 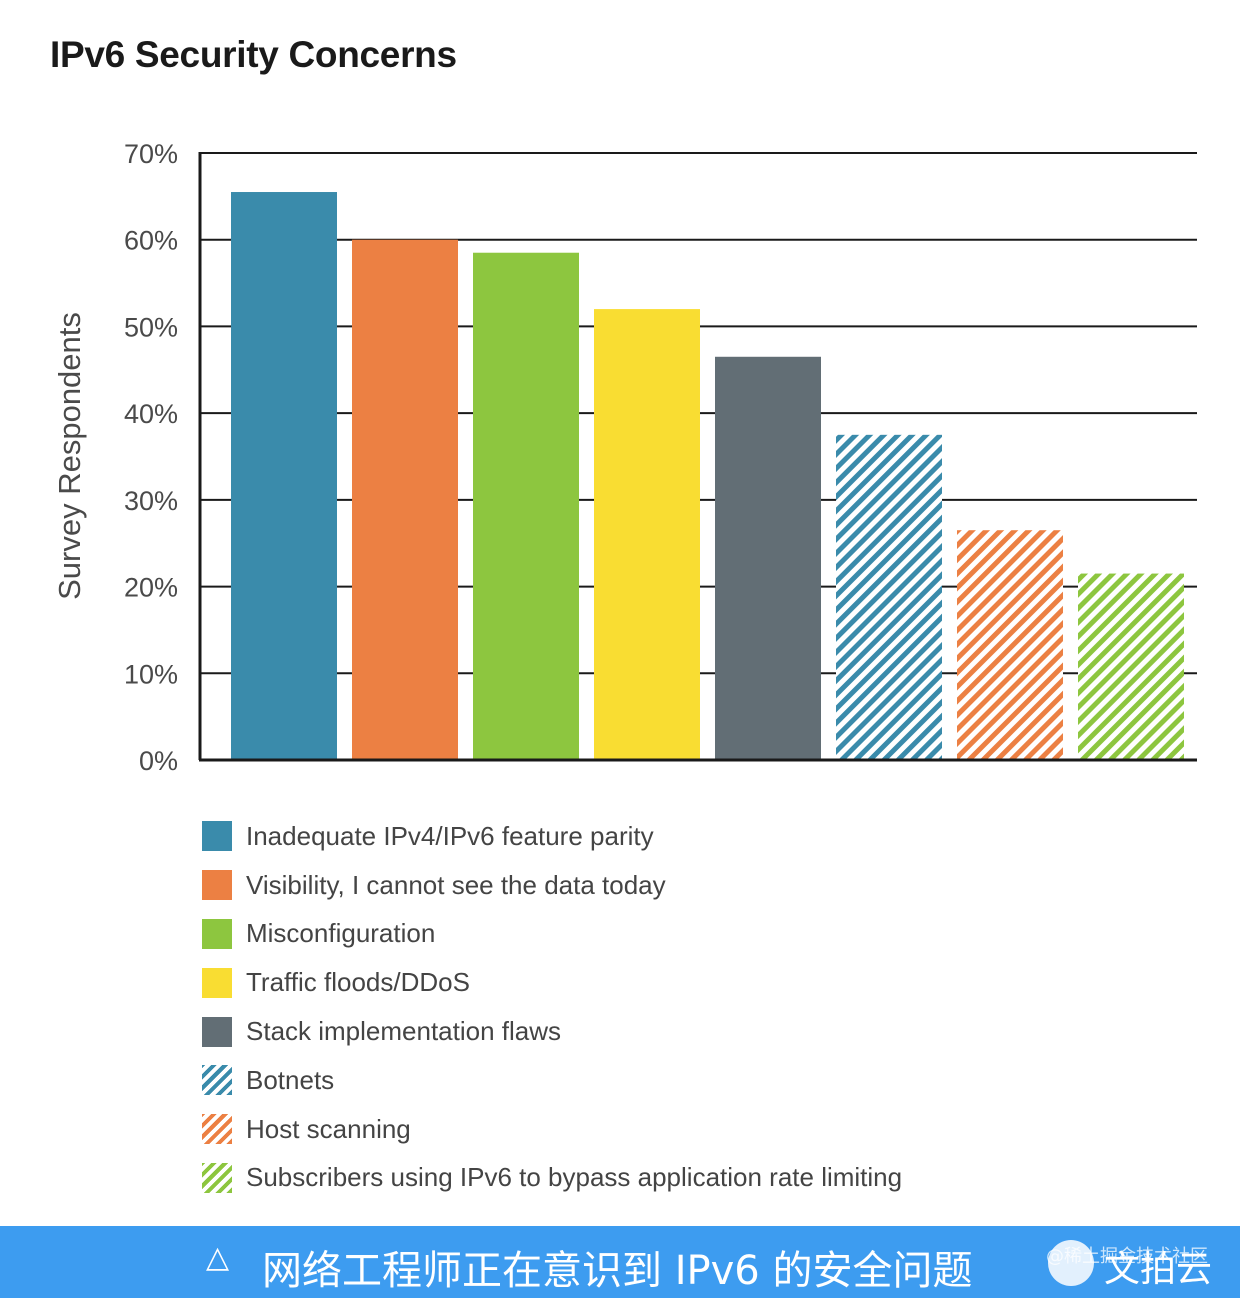 I want to click on legend-item: Stack implementation flaws, so click(x=552, y=1031).